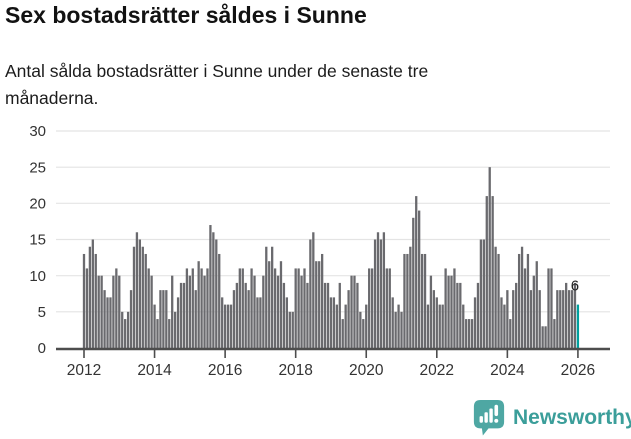  I want to click on brand-name: Newsworthy, so click(572, 417).